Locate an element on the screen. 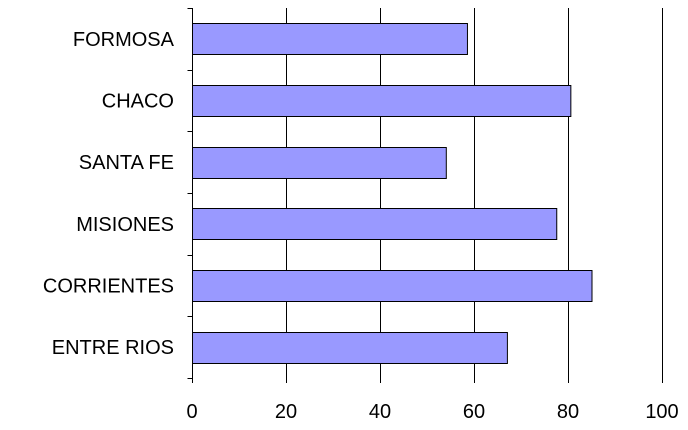  x-tick-label: 20 is located at coordinates (286, 412).